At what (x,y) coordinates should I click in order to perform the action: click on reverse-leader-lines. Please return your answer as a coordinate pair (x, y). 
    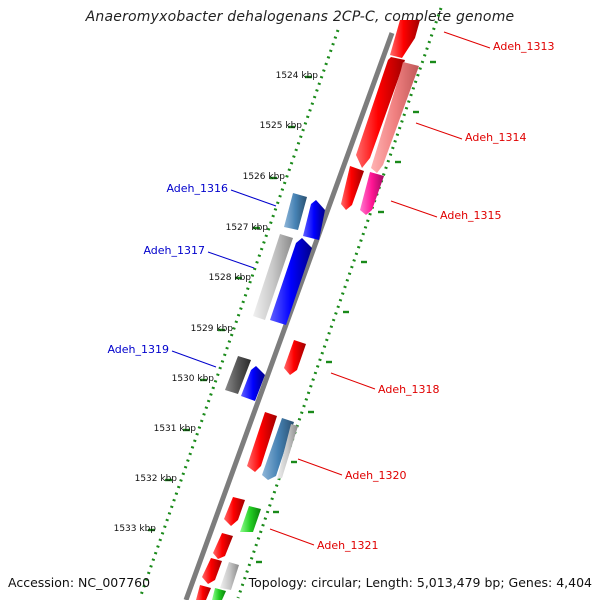
    Looking at the image, I should click on (224, 278).